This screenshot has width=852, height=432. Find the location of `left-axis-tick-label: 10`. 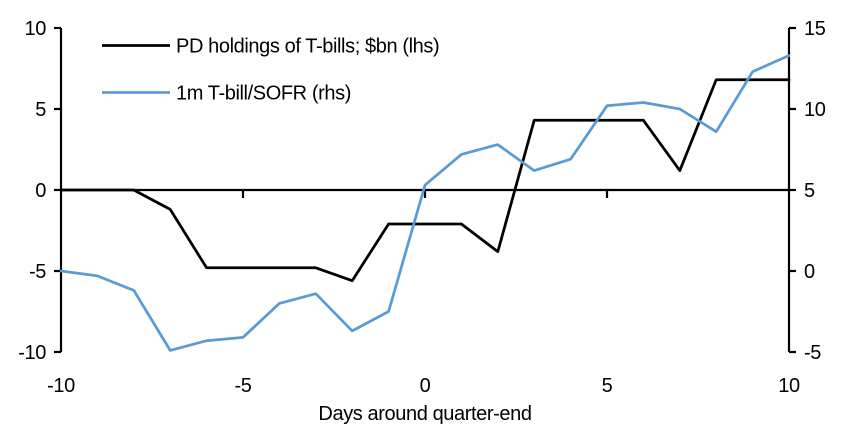

left-axis-tick-label: 10 is located at coordinates (36, 29).